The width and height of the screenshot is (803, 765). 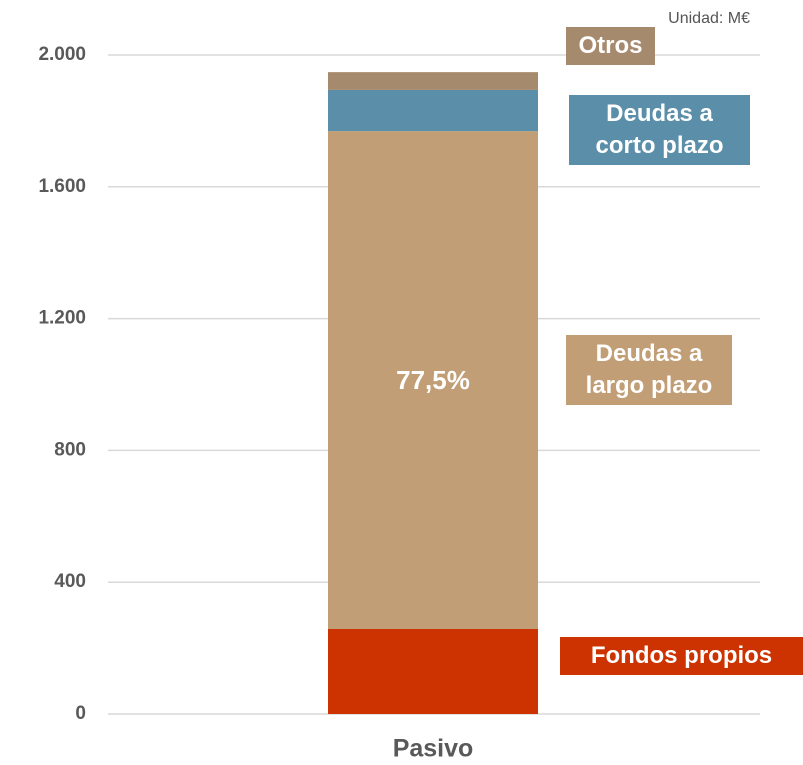 I want to click on y-tick-label: 800, so click(x=70, y=449).